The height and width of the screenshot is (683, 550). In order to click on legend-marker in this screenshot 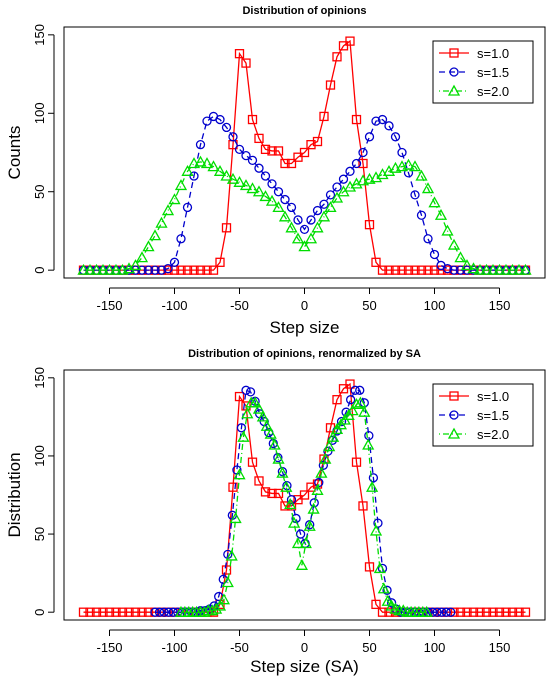, I will do `click(454, 396)`.